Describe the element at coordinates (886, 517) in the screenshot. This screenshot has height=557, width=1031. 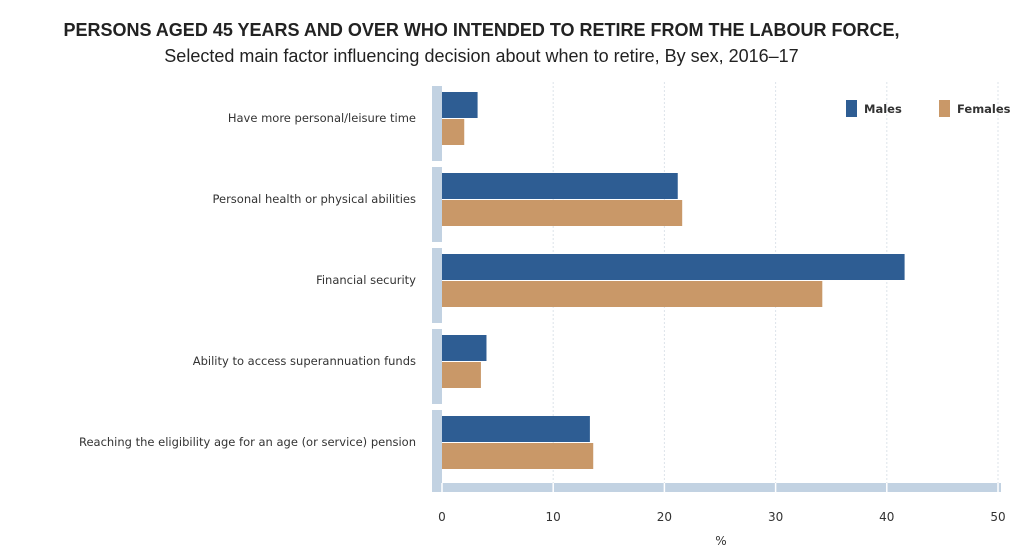
I see `x-tick-label: 40` at that location.